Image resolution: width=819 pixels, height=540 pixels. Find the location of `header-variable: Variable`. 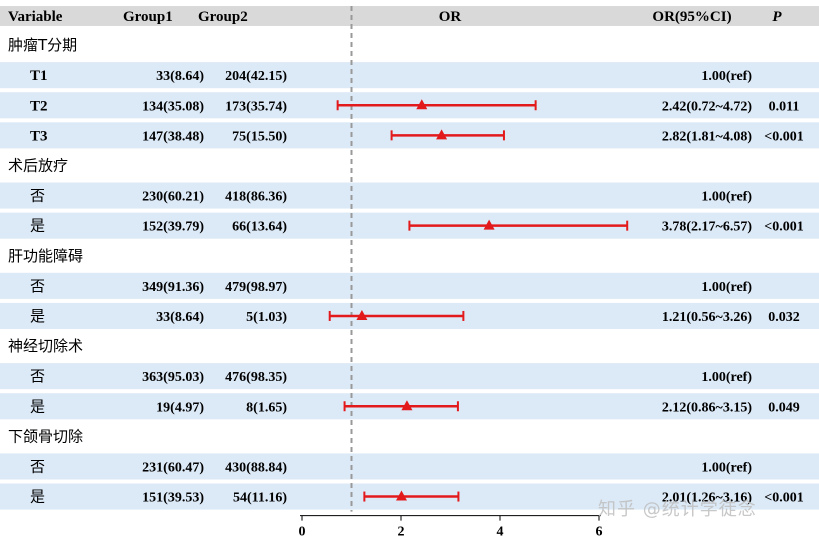

header-variable: Variable is located at coordinates (35, 17).